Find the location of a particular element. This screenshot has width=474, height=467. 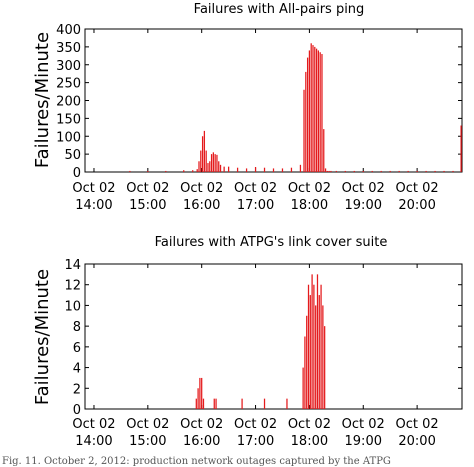

chart-1-title: Failures with All-pairs ping is located at coordinates (279, 9).